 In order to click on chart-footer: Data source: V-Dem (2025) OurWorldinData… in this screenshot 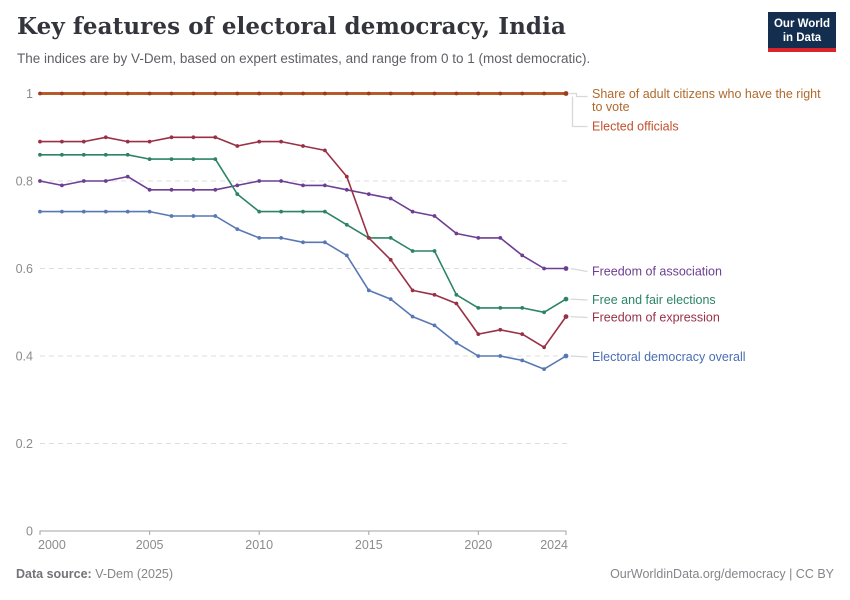, I will do `click(425, 574)`.